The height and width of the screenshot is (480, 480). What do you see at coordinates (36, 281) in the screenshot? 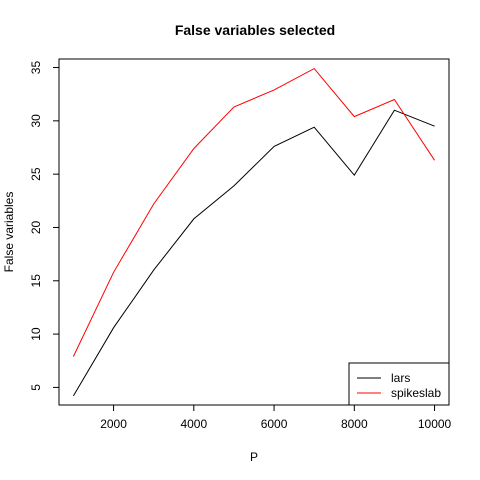
I see `y-tick-label: 15` at bounding box center [36, 281].